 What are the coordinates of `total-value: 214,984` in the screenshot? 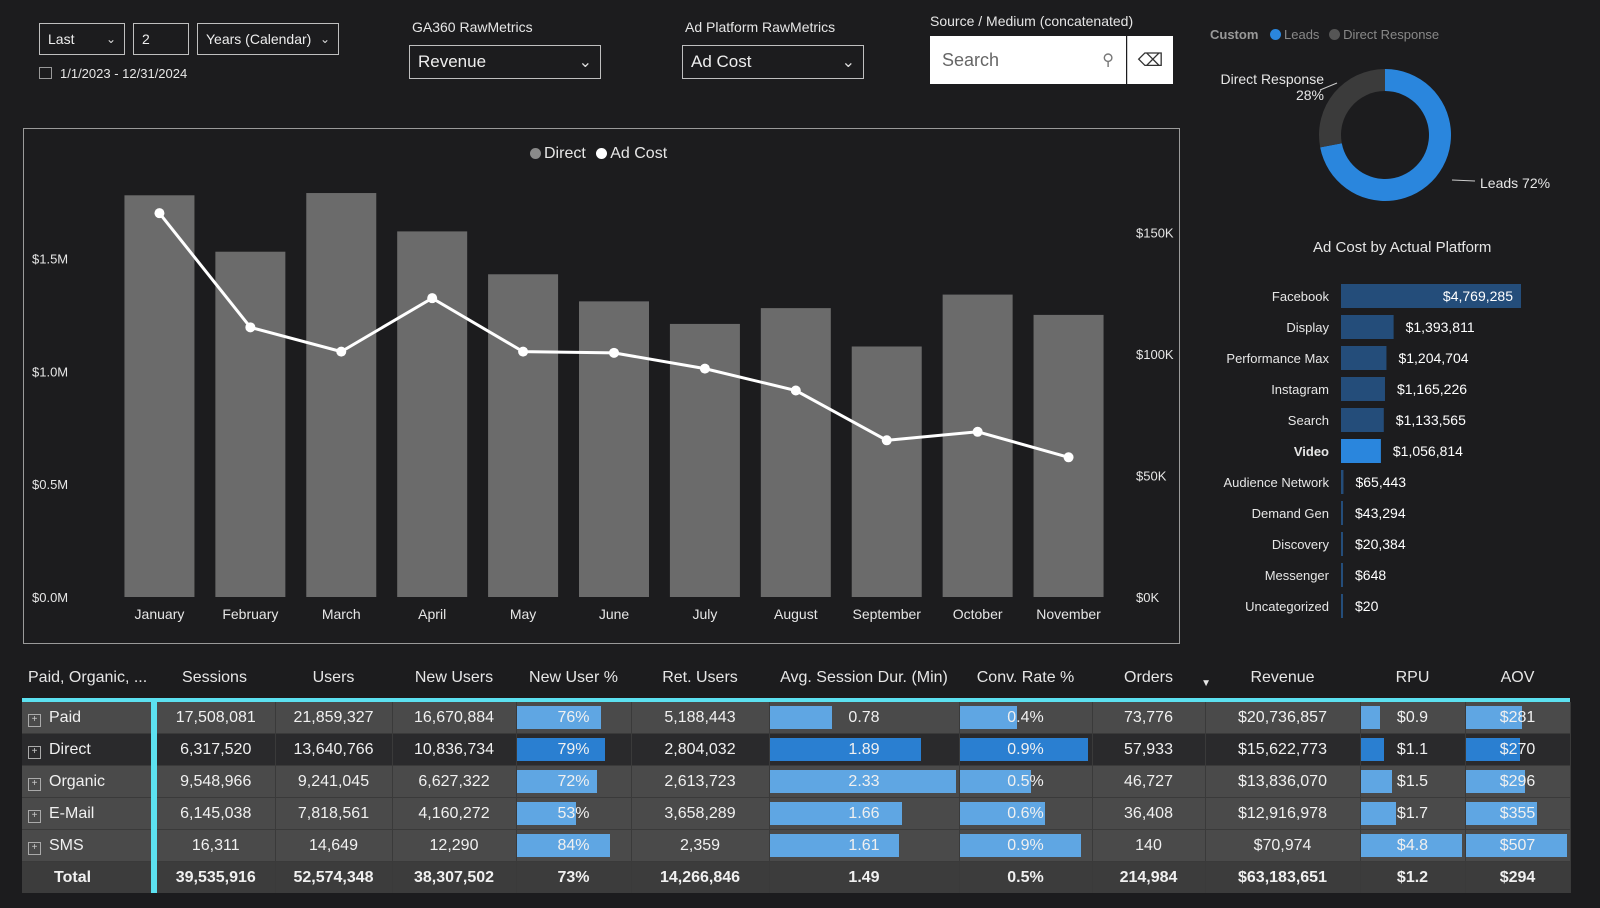 It's located at (1149, 877).